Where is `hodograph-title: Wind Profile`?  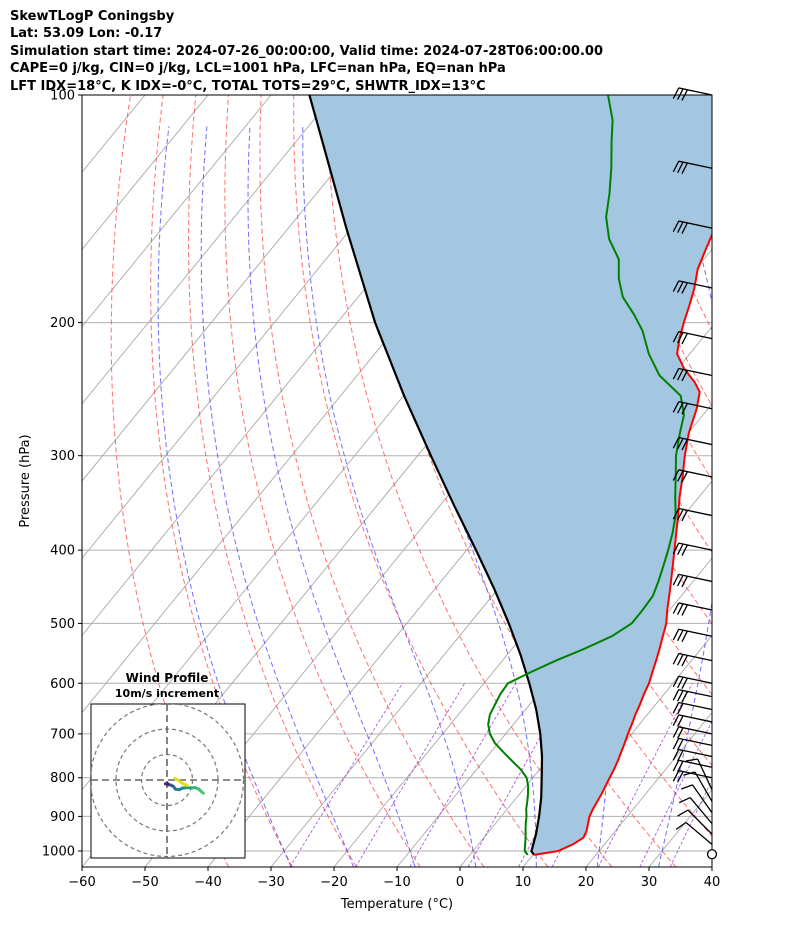 hodograph-title: Wind Profile is located at coordinates (167, 678).